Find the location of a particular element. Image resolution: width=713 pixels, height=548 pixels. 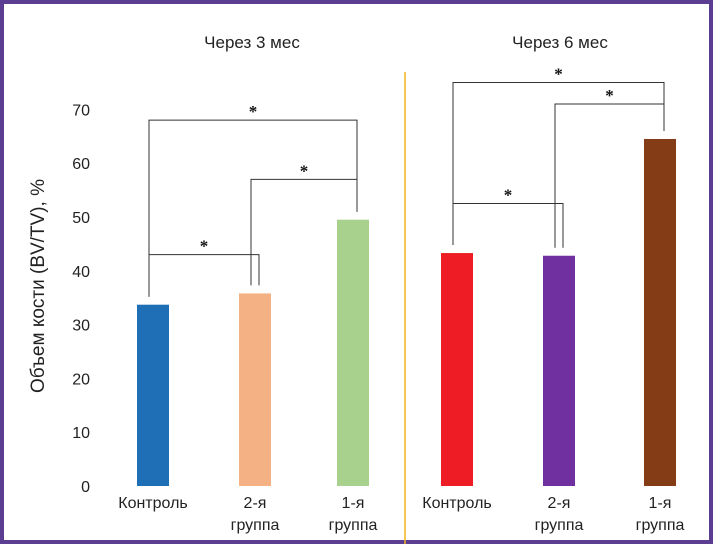

category-label-panel1-3-line2: группа is located at coordinates (353, 525).